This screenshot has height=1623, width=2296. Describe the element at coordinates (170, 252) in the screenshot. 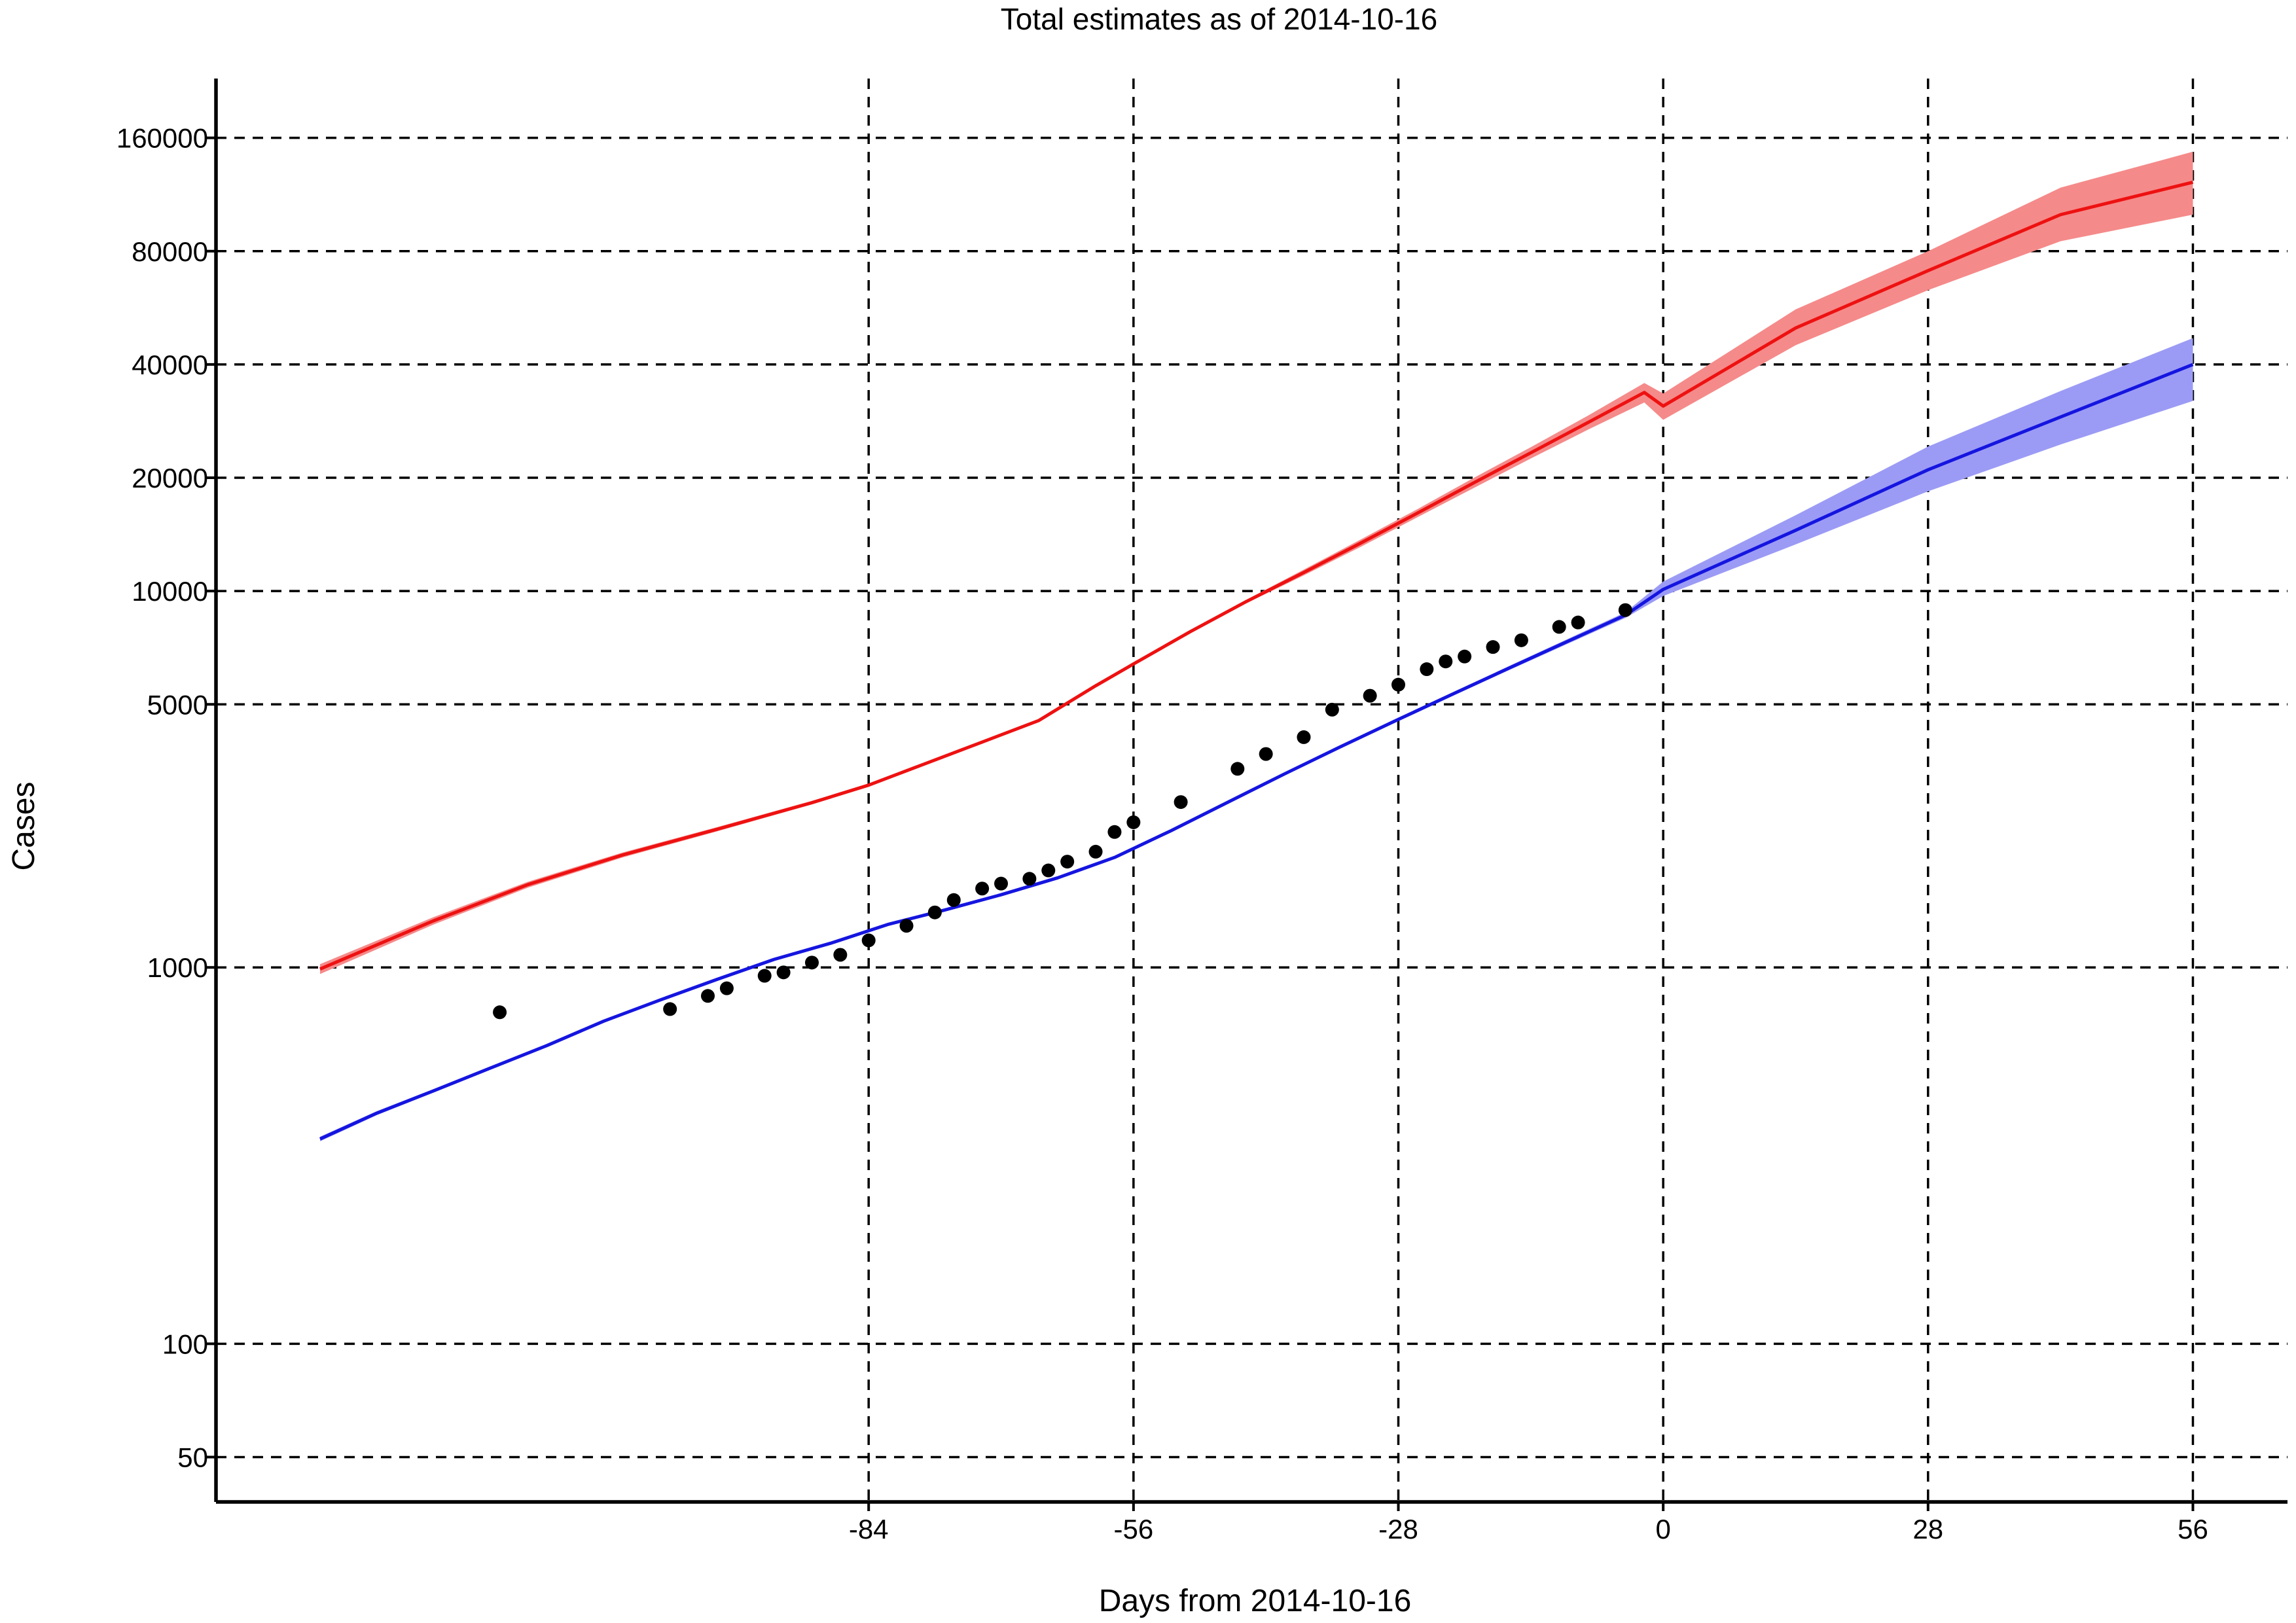

I see `y-tick-label: 80000` at that location.